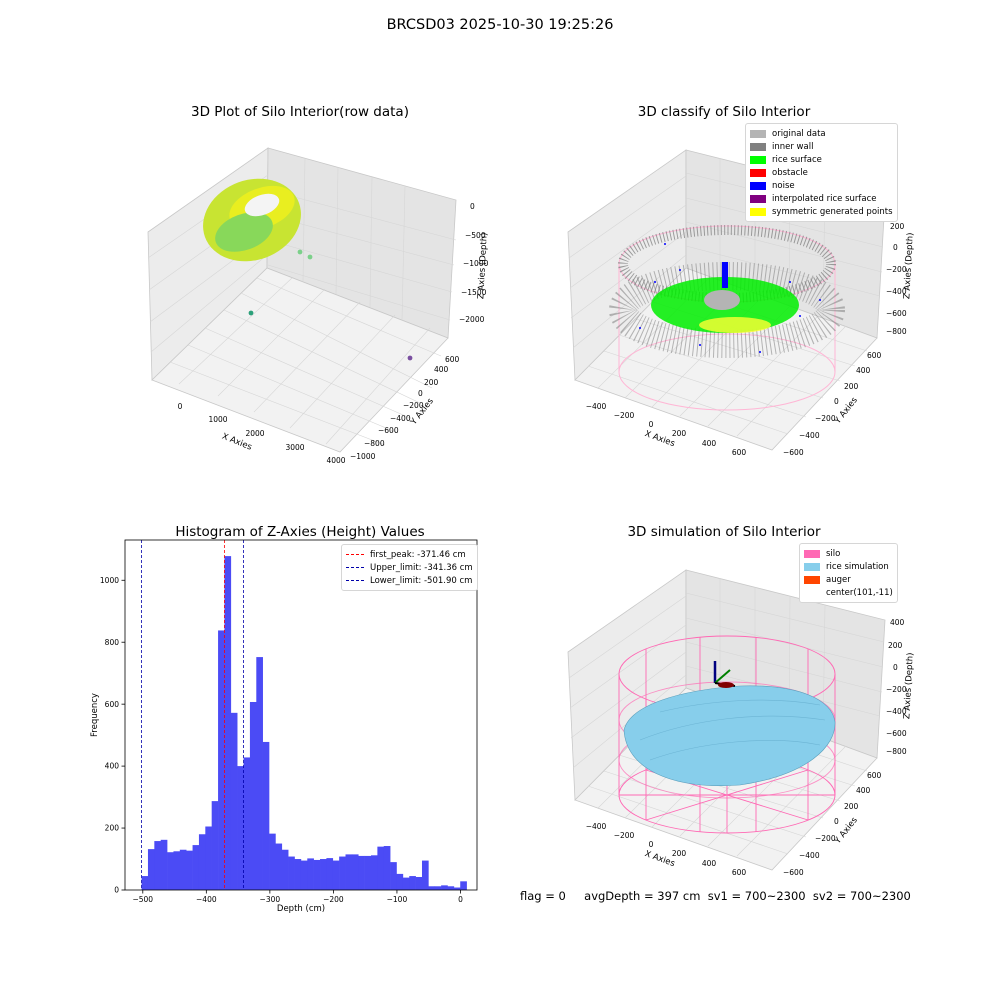  What do you see at coordinates (799, 133) in the screenshot?
I see `legend-label: original data` at bounding box center [799, 133].